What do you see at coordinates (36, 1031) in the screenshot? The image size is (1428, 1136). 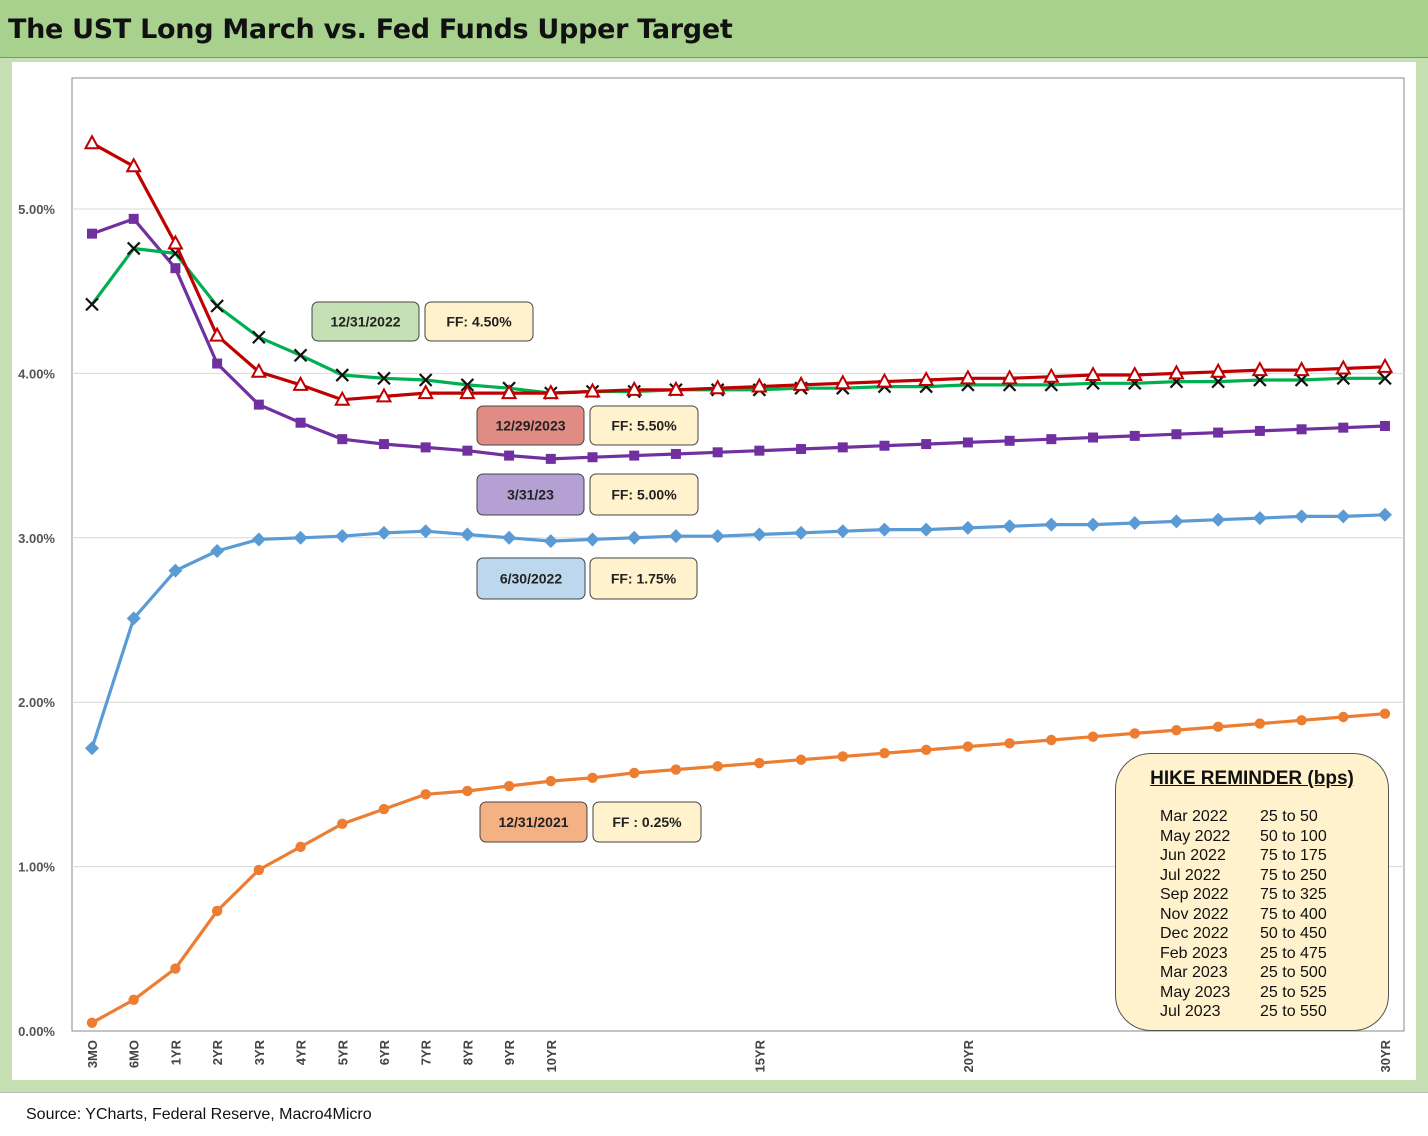 I see `y-tick-label: 0.00%` at bounding box center [36, 1031].